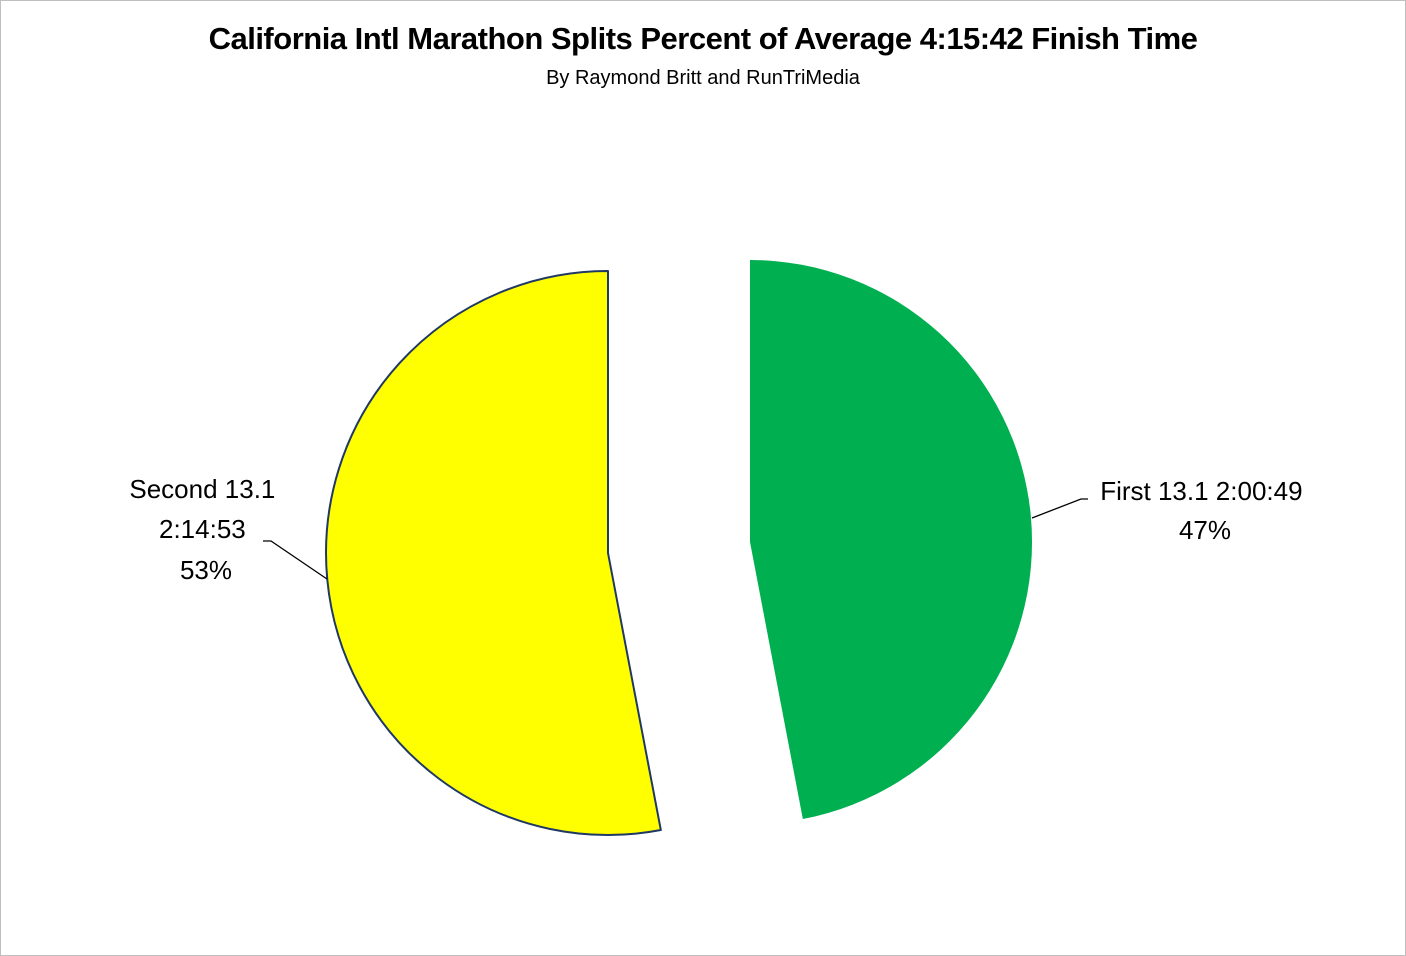 The height and width of the screenshot is (956, 1406). Describe the element at coordinates (703, 78) in the screenshot. I see `chart-subtitle: By Raymond Britt and RunTriMedia` at that location.